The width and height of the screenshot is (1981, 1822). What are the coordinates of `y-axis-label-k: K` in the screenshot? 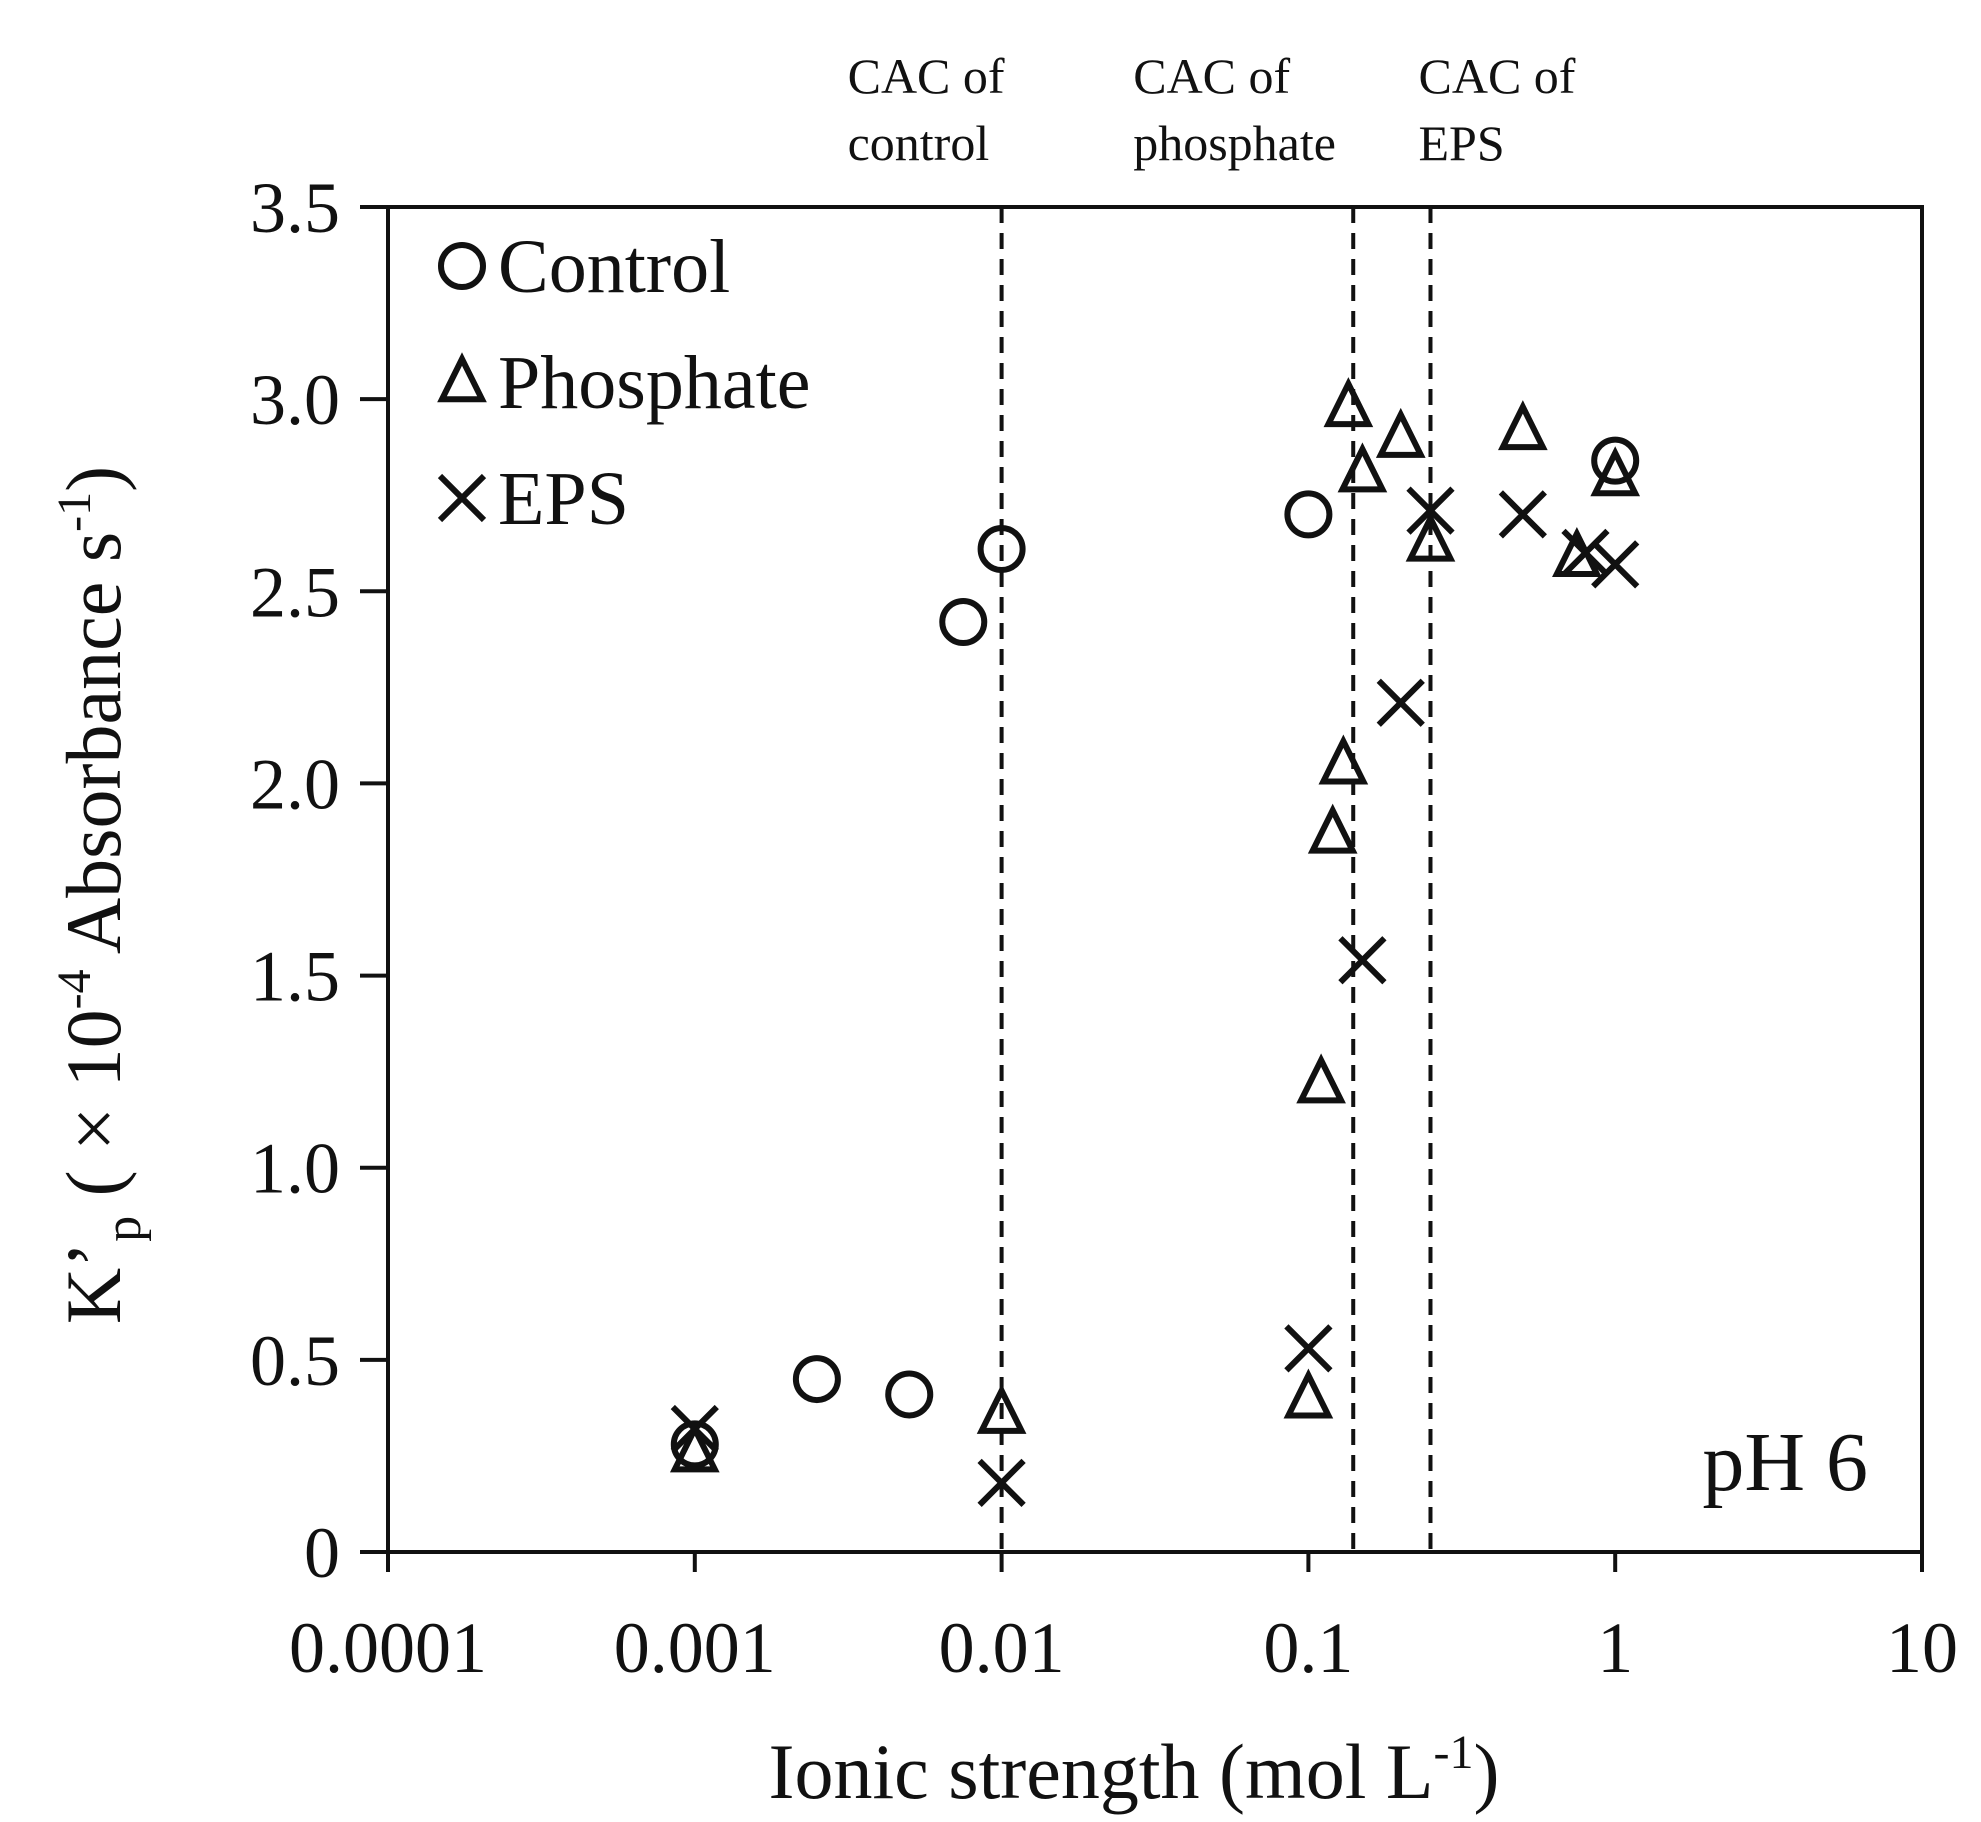 It's located at (93, 1296).